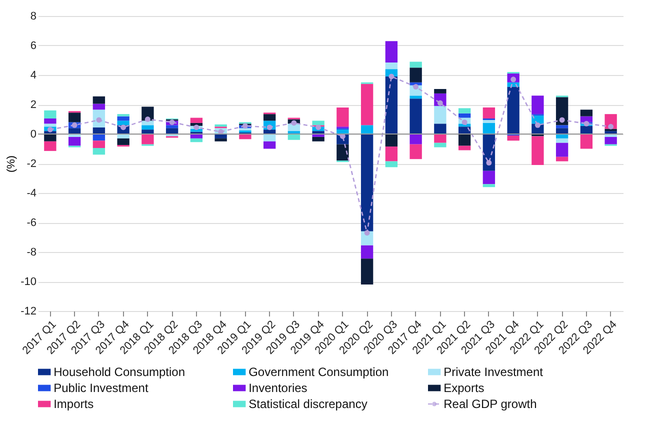 The image size is (645, 423). What do you see at coordinates (490, 404) in the screenshot?
I see `legend-label: Real GDP growth` at bounding box center [490, 404].